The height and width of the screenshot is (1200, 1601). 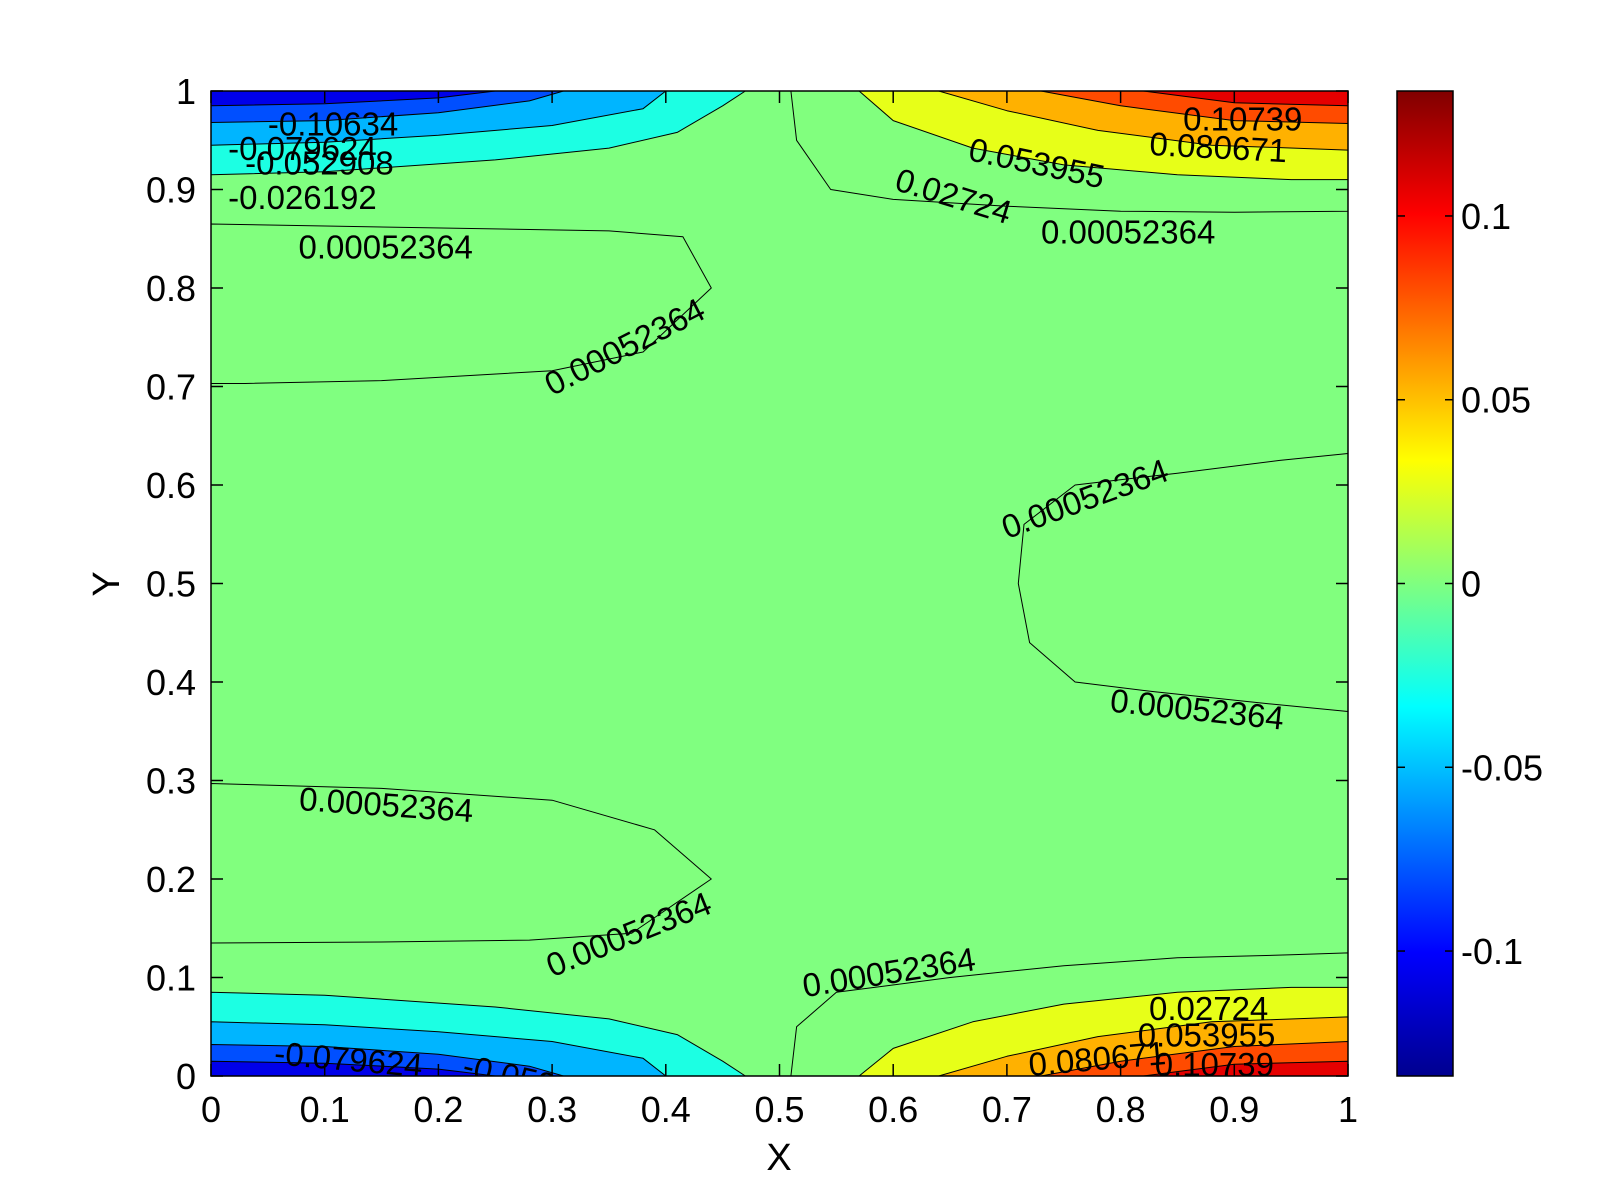 What do you see at coordinates (171, 387) in the screenshot?
I see `y-tick-label: 0.7` at bounding box center [171, 387].